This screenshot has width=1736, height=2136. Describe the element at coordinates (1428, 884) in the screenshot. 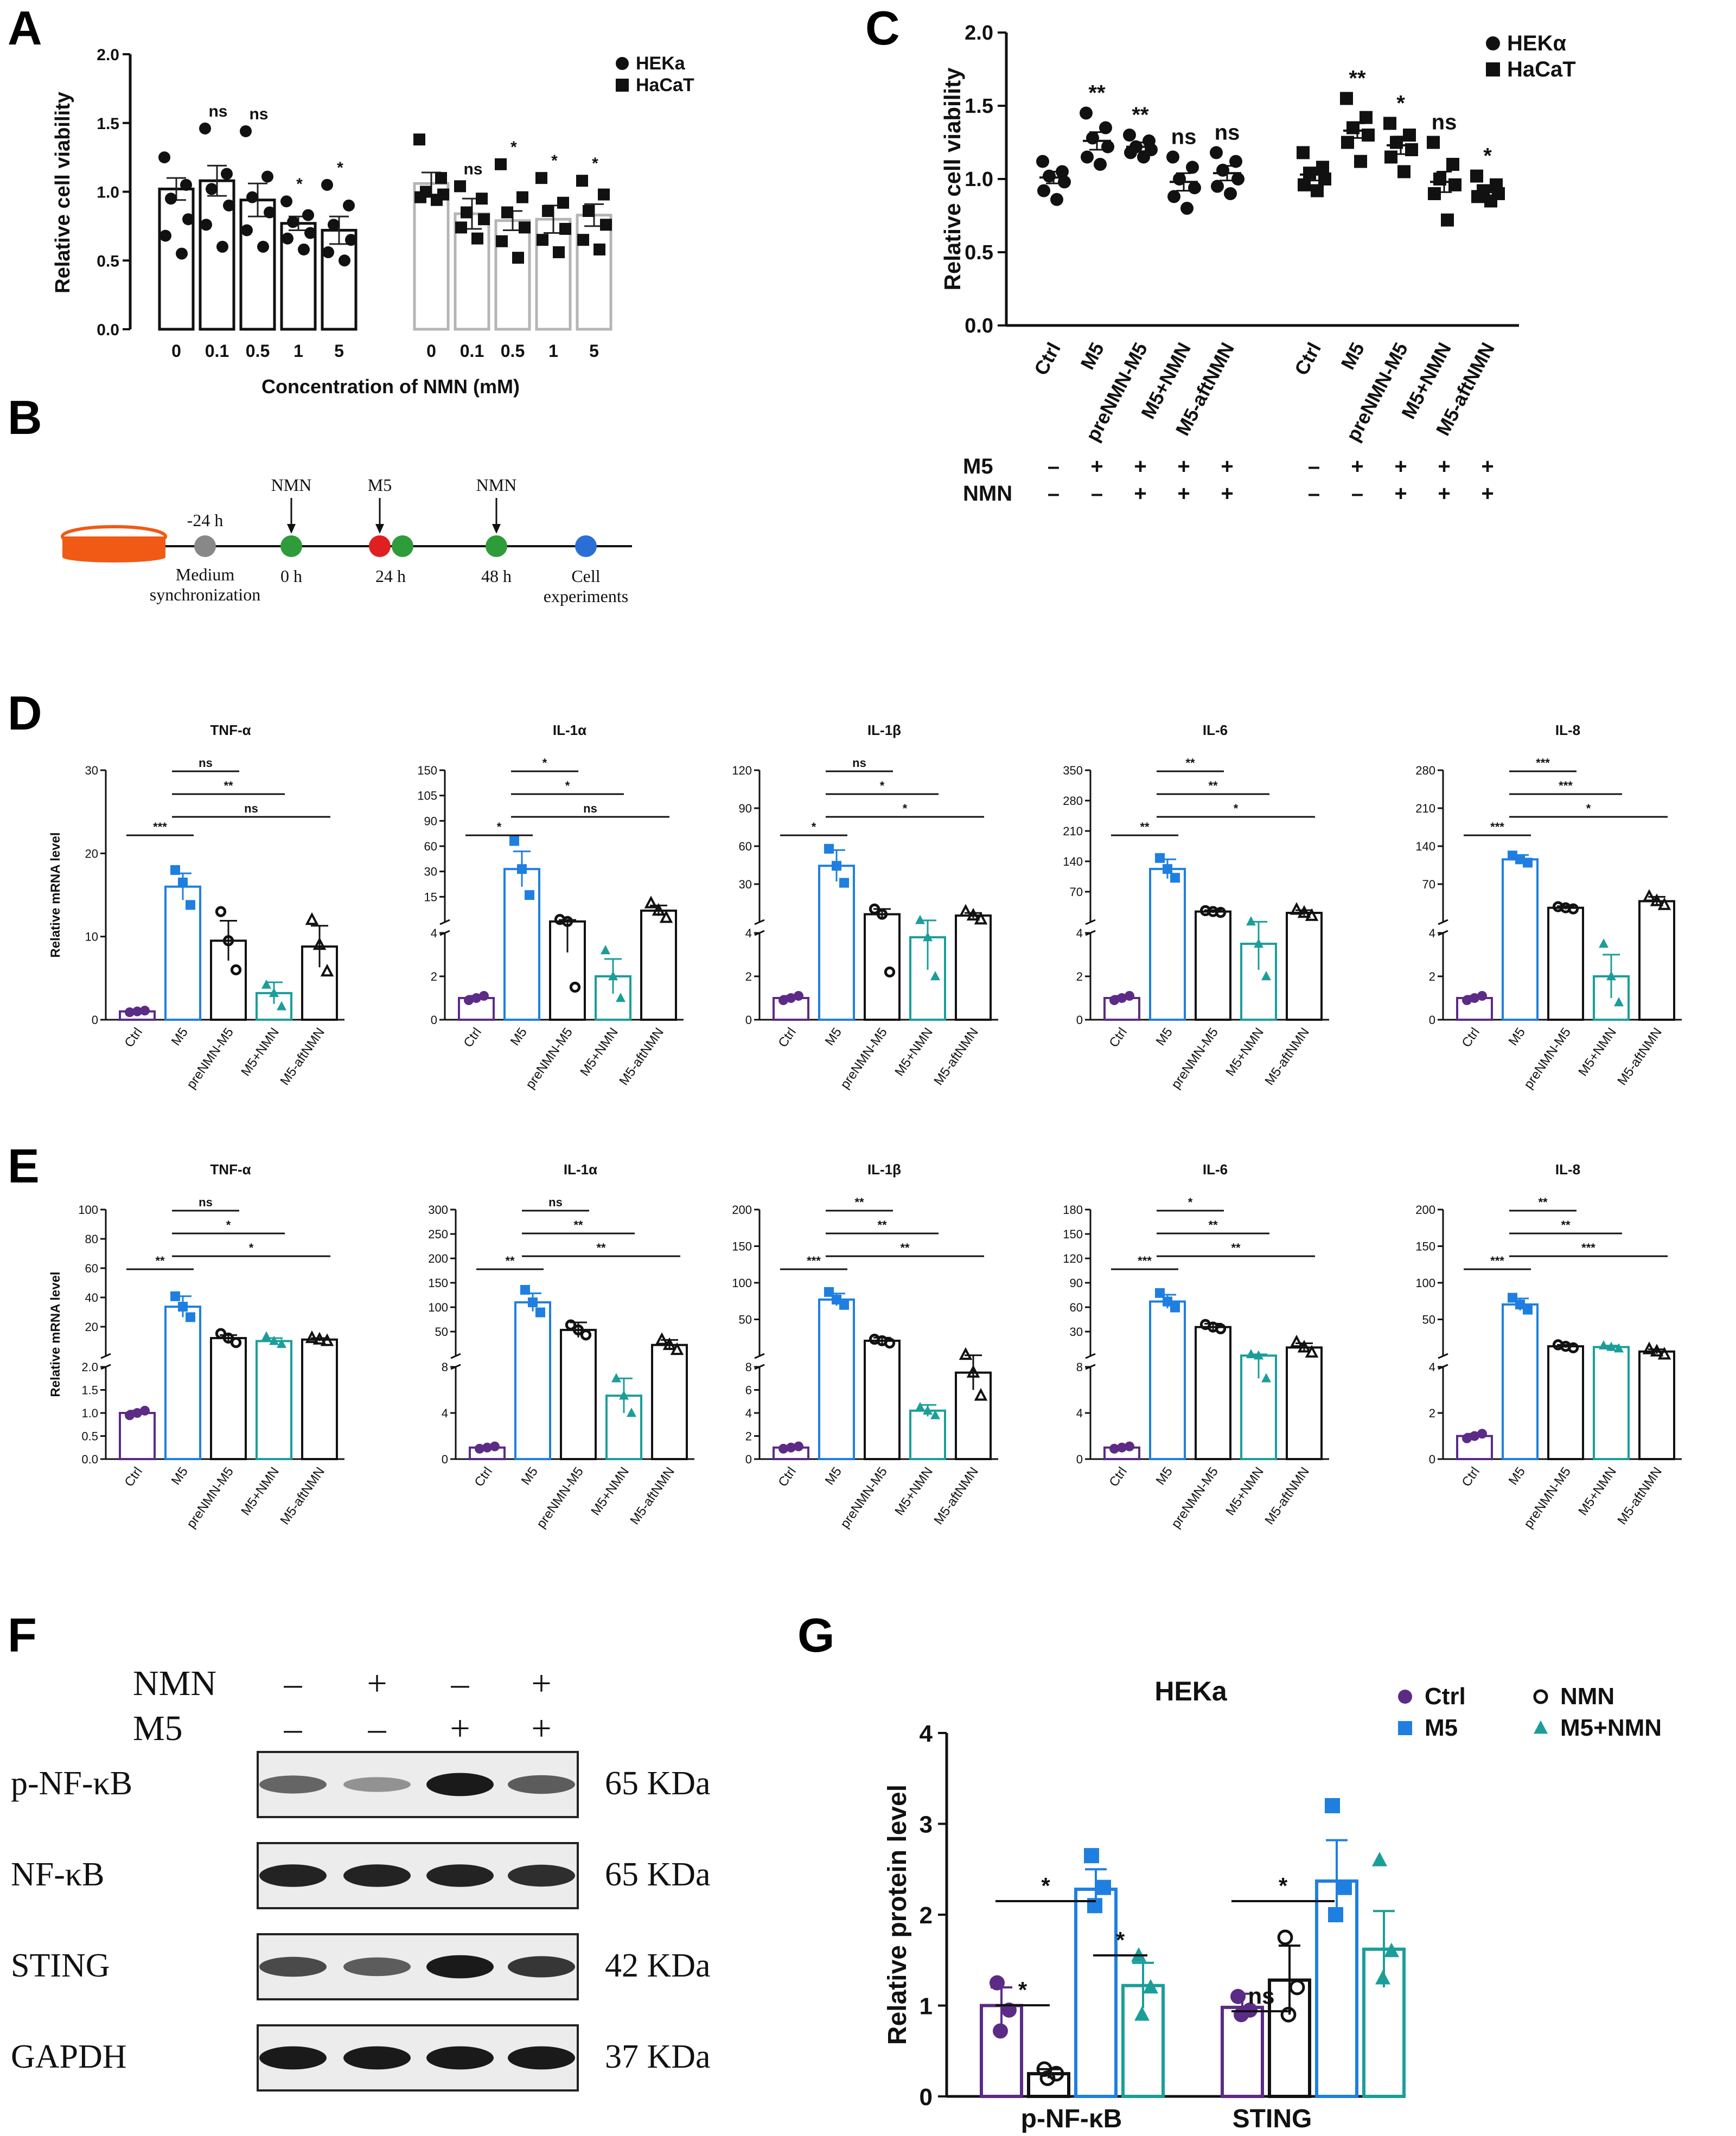

I see `y-tick-label: 70` at that location.